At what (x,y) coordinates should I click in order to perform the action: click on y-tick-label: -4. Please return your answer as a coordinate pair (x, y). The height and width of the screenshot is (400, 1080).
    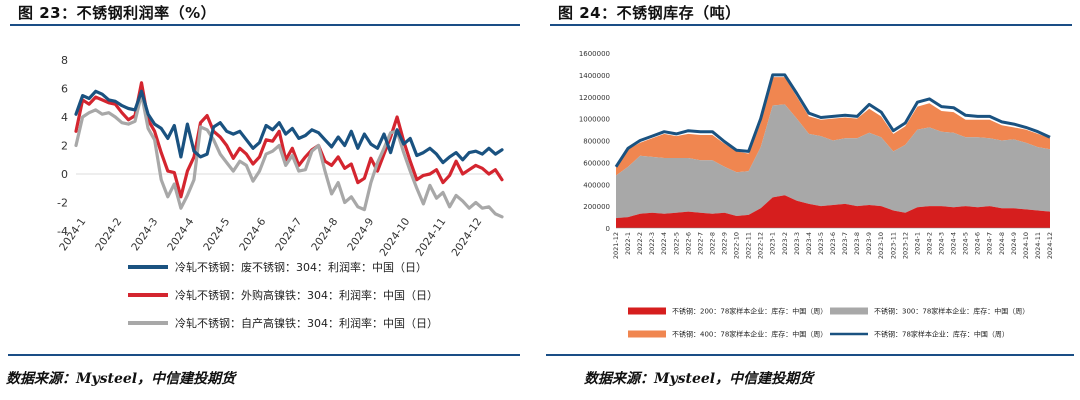
    Looking at the image, I should click on (62, 231).